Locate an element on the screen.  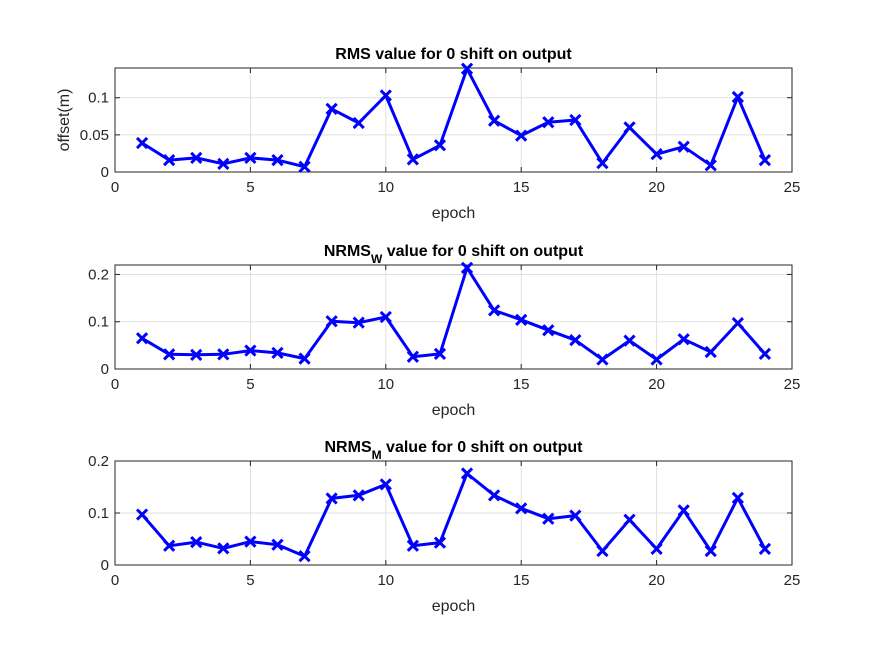
chart-title: NRMSM value for 0 shift on output is located at coordinates (454, 450).